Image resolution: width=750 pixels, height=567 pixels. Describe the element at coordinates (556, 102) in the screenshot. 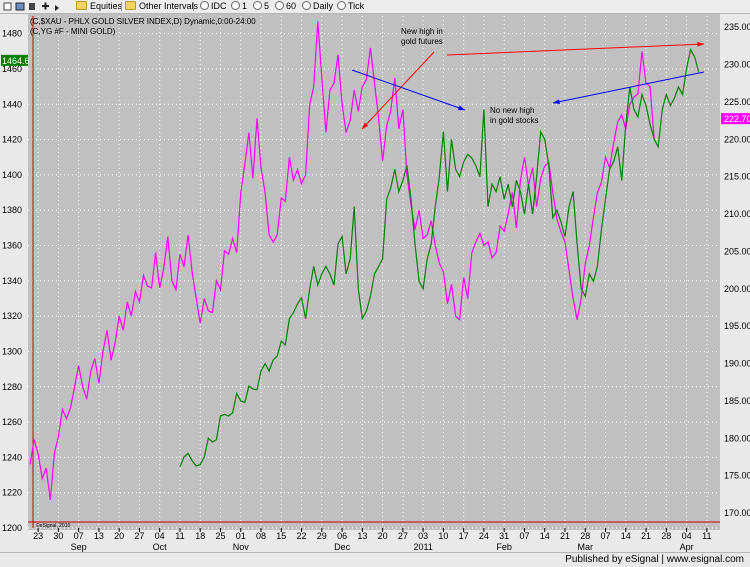

I see `blue-arrow-from-apr-high-head` at that location.